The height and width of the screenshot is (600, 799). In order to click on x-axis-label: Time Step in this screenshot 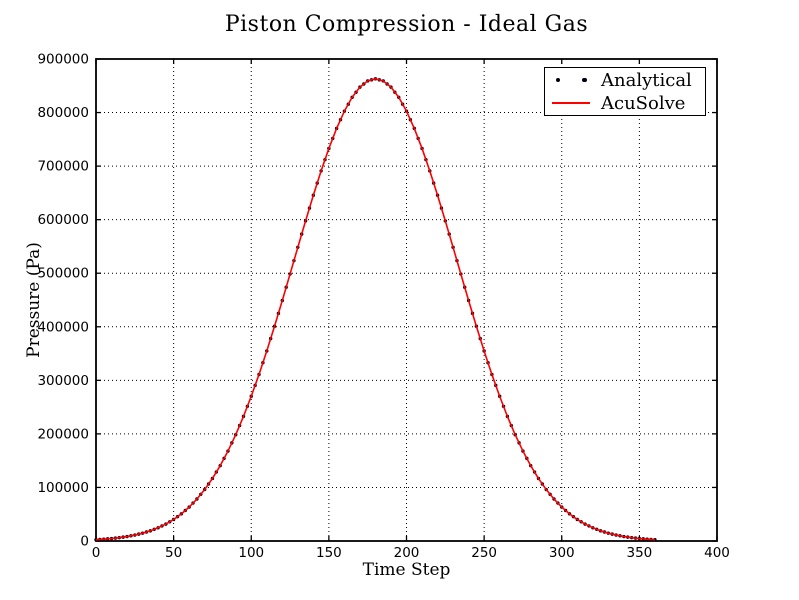, I will do `click(406, 570)`.